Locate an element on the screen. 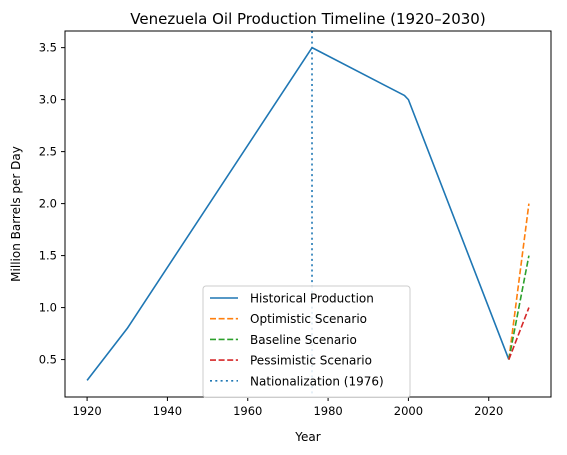 Image resolution: width=567 pixels, height=455 pixels. y-tick-label: 3.5 is located at coordinates (48, 48).